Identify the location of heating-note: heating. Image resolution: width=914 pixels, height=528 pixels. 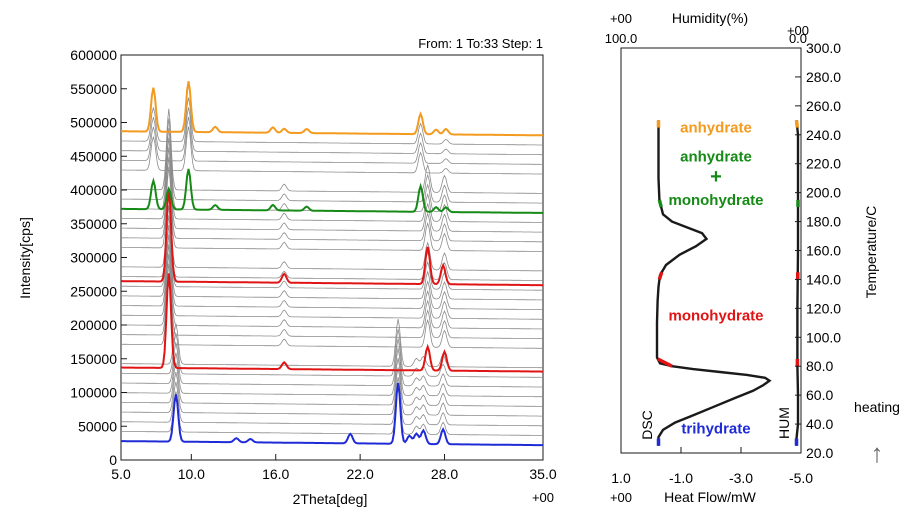
(877, 407).